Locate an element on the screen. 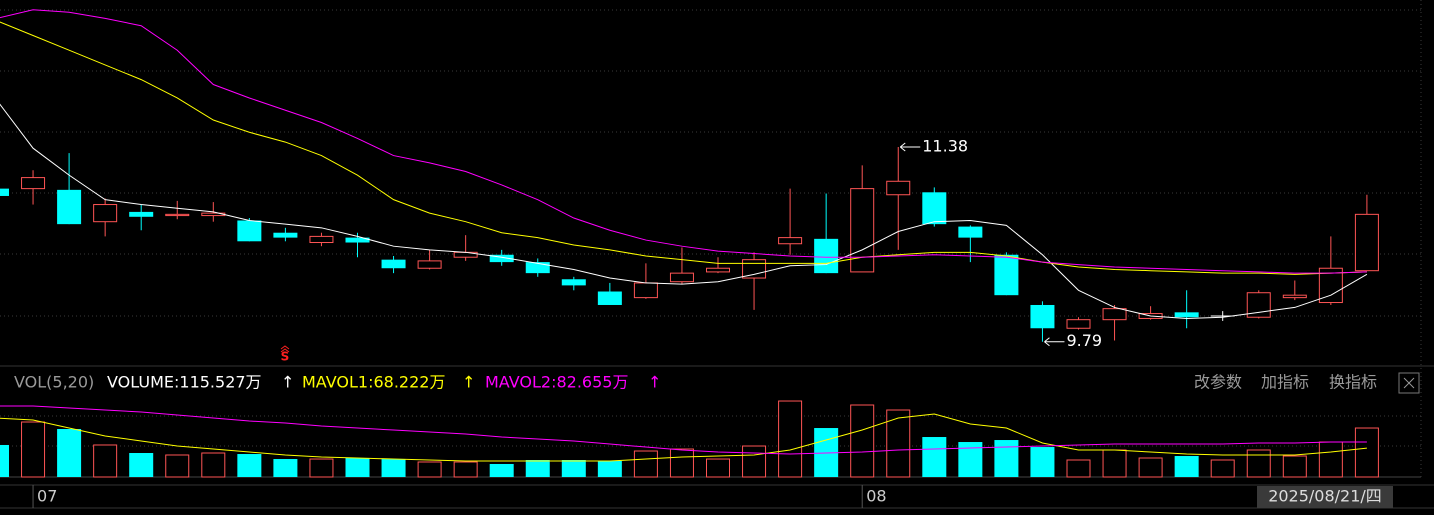  button: 加指标 is located at coordinates (1285, 382).